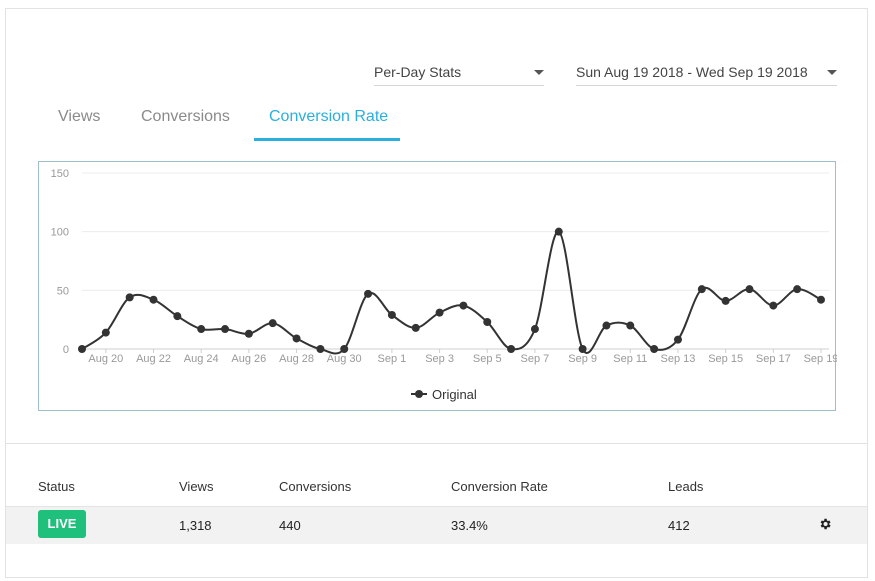  Describe the element at coordinates (773, 359) in the screenshot. I see `x-tick-label: Sep 17` at that location.